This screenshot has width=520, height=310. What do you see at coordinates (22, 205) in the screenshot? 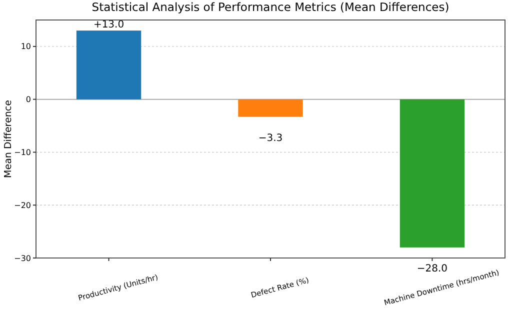
I see `y-tick-label: −20` at bounding box center [22, 205].